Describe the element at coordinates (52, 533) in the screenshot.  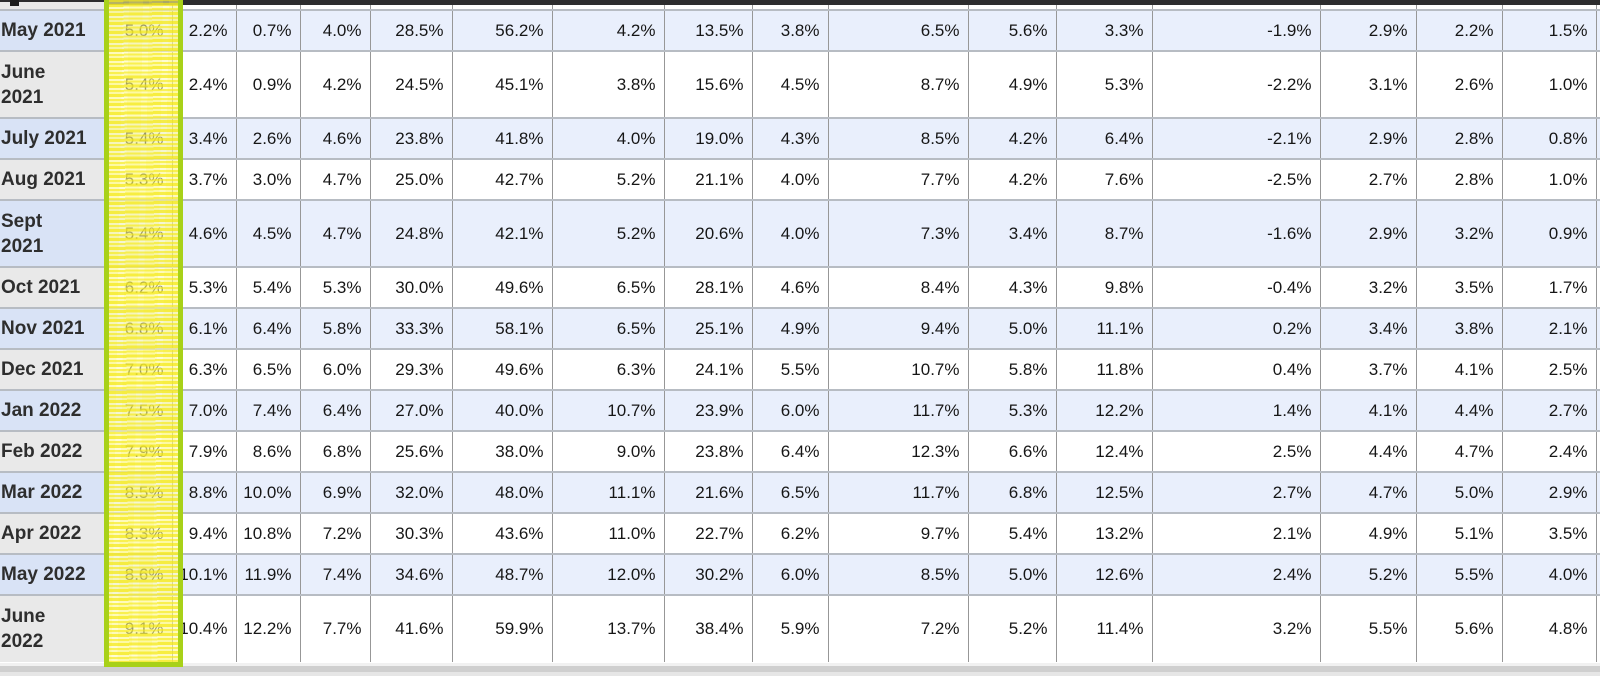
I see `row-label: Apr 2022` at that location.